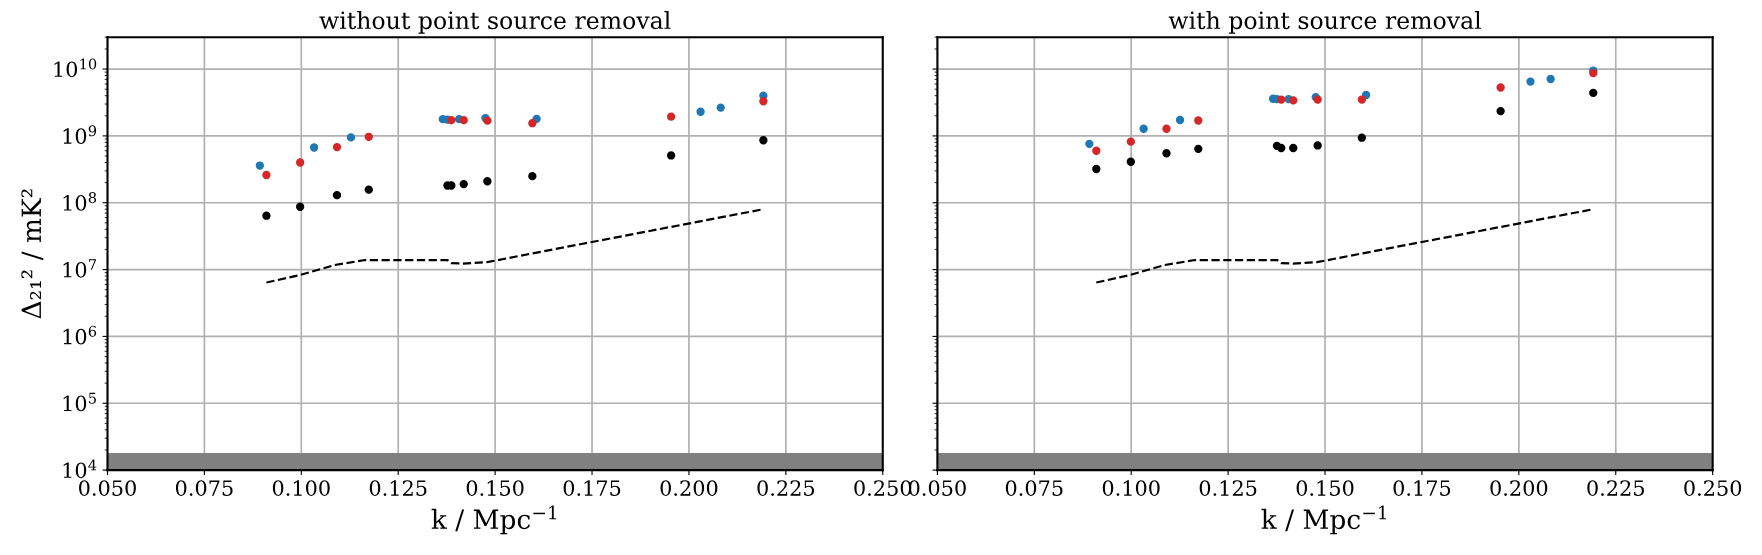 The width and height of the screenshot is (1762, 555). Describe the element at coordinates (75, 68) in the screenshot. I see `y-tick-label: 10$^{10}$` at that location.